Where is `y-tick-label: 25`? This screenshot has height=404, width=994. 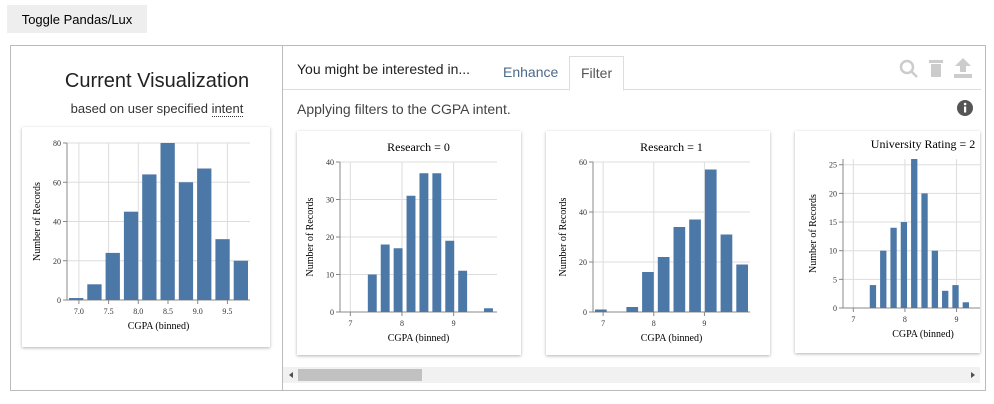 y-tick-label: 25 is located at coordinates (833, 165).